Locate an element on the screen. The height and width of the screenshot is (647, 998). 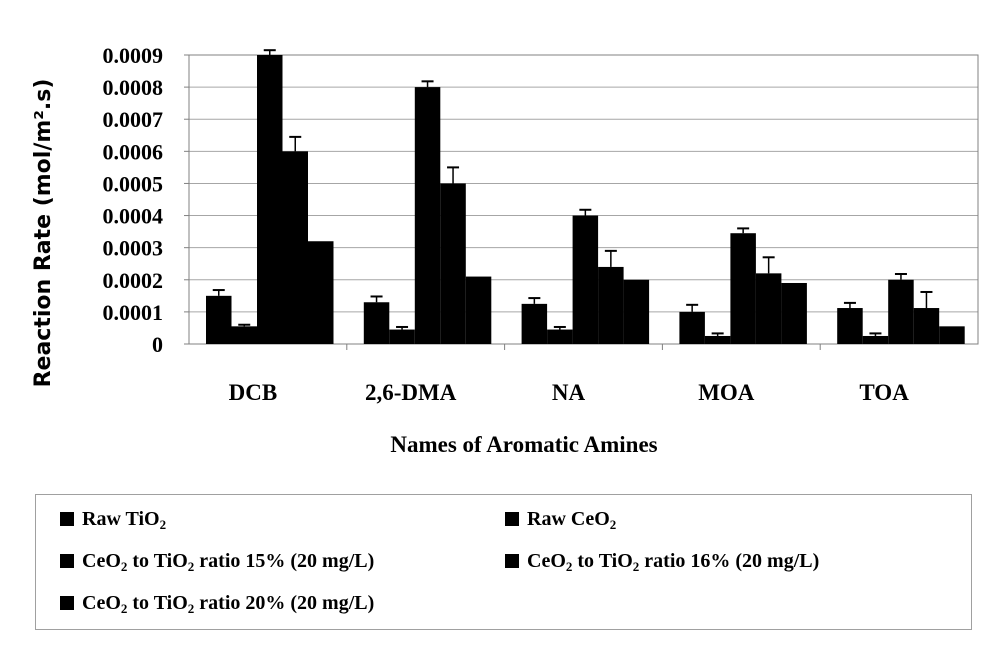
y-tick-label: 0.0005 is located at coordinates (133, 183).